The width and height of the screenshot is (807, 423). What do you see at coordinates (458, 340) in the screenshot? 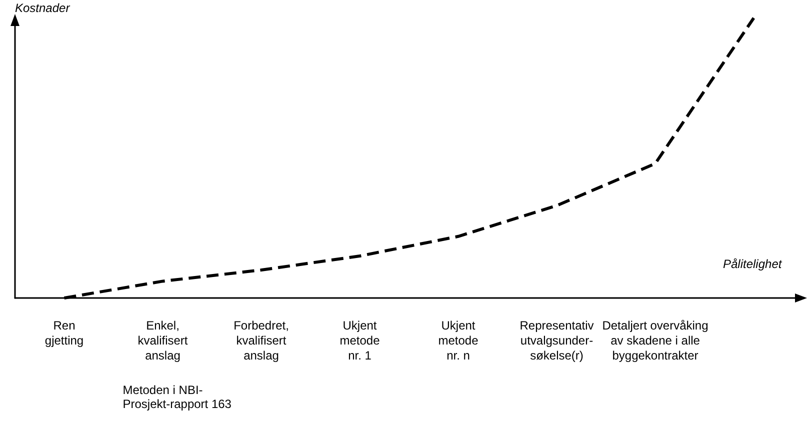
I see `x-tick-label: Ukjent metode nr. n` at bounding box center [458, 340].